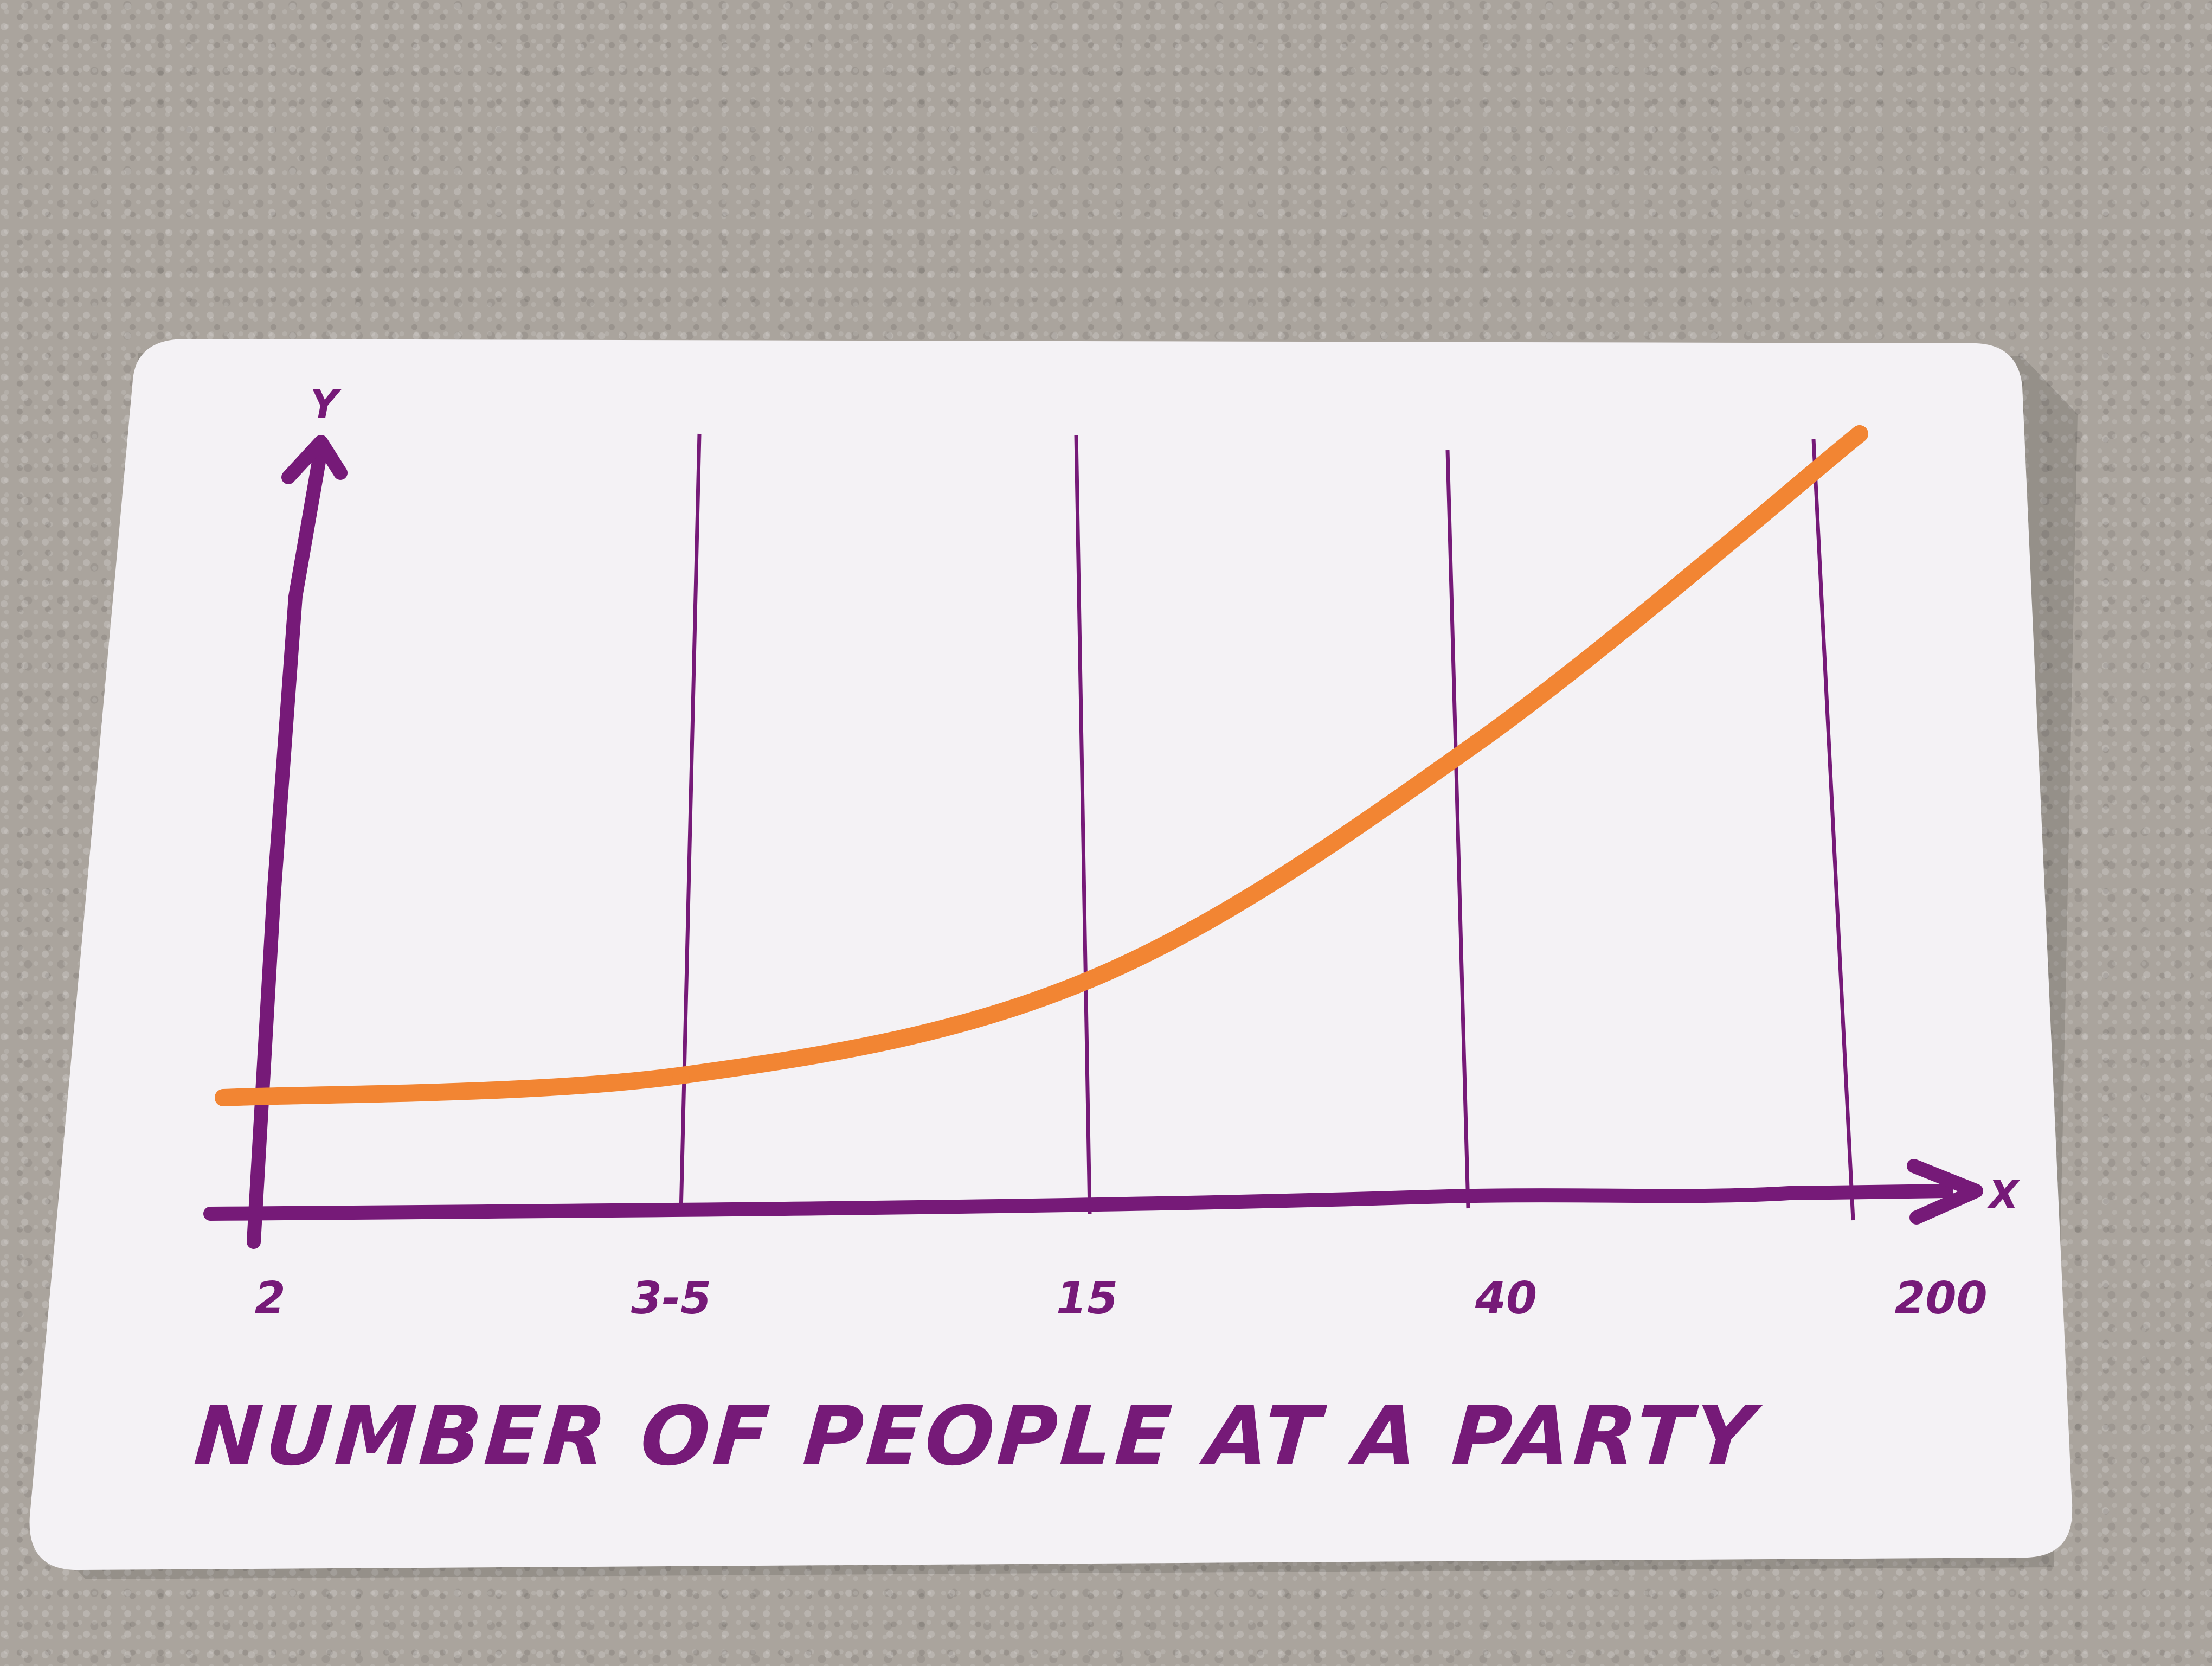  Describe the element at coordinates (1087, 1299) in the screenshot. I see `x-tick-label-15: 15` at that location.